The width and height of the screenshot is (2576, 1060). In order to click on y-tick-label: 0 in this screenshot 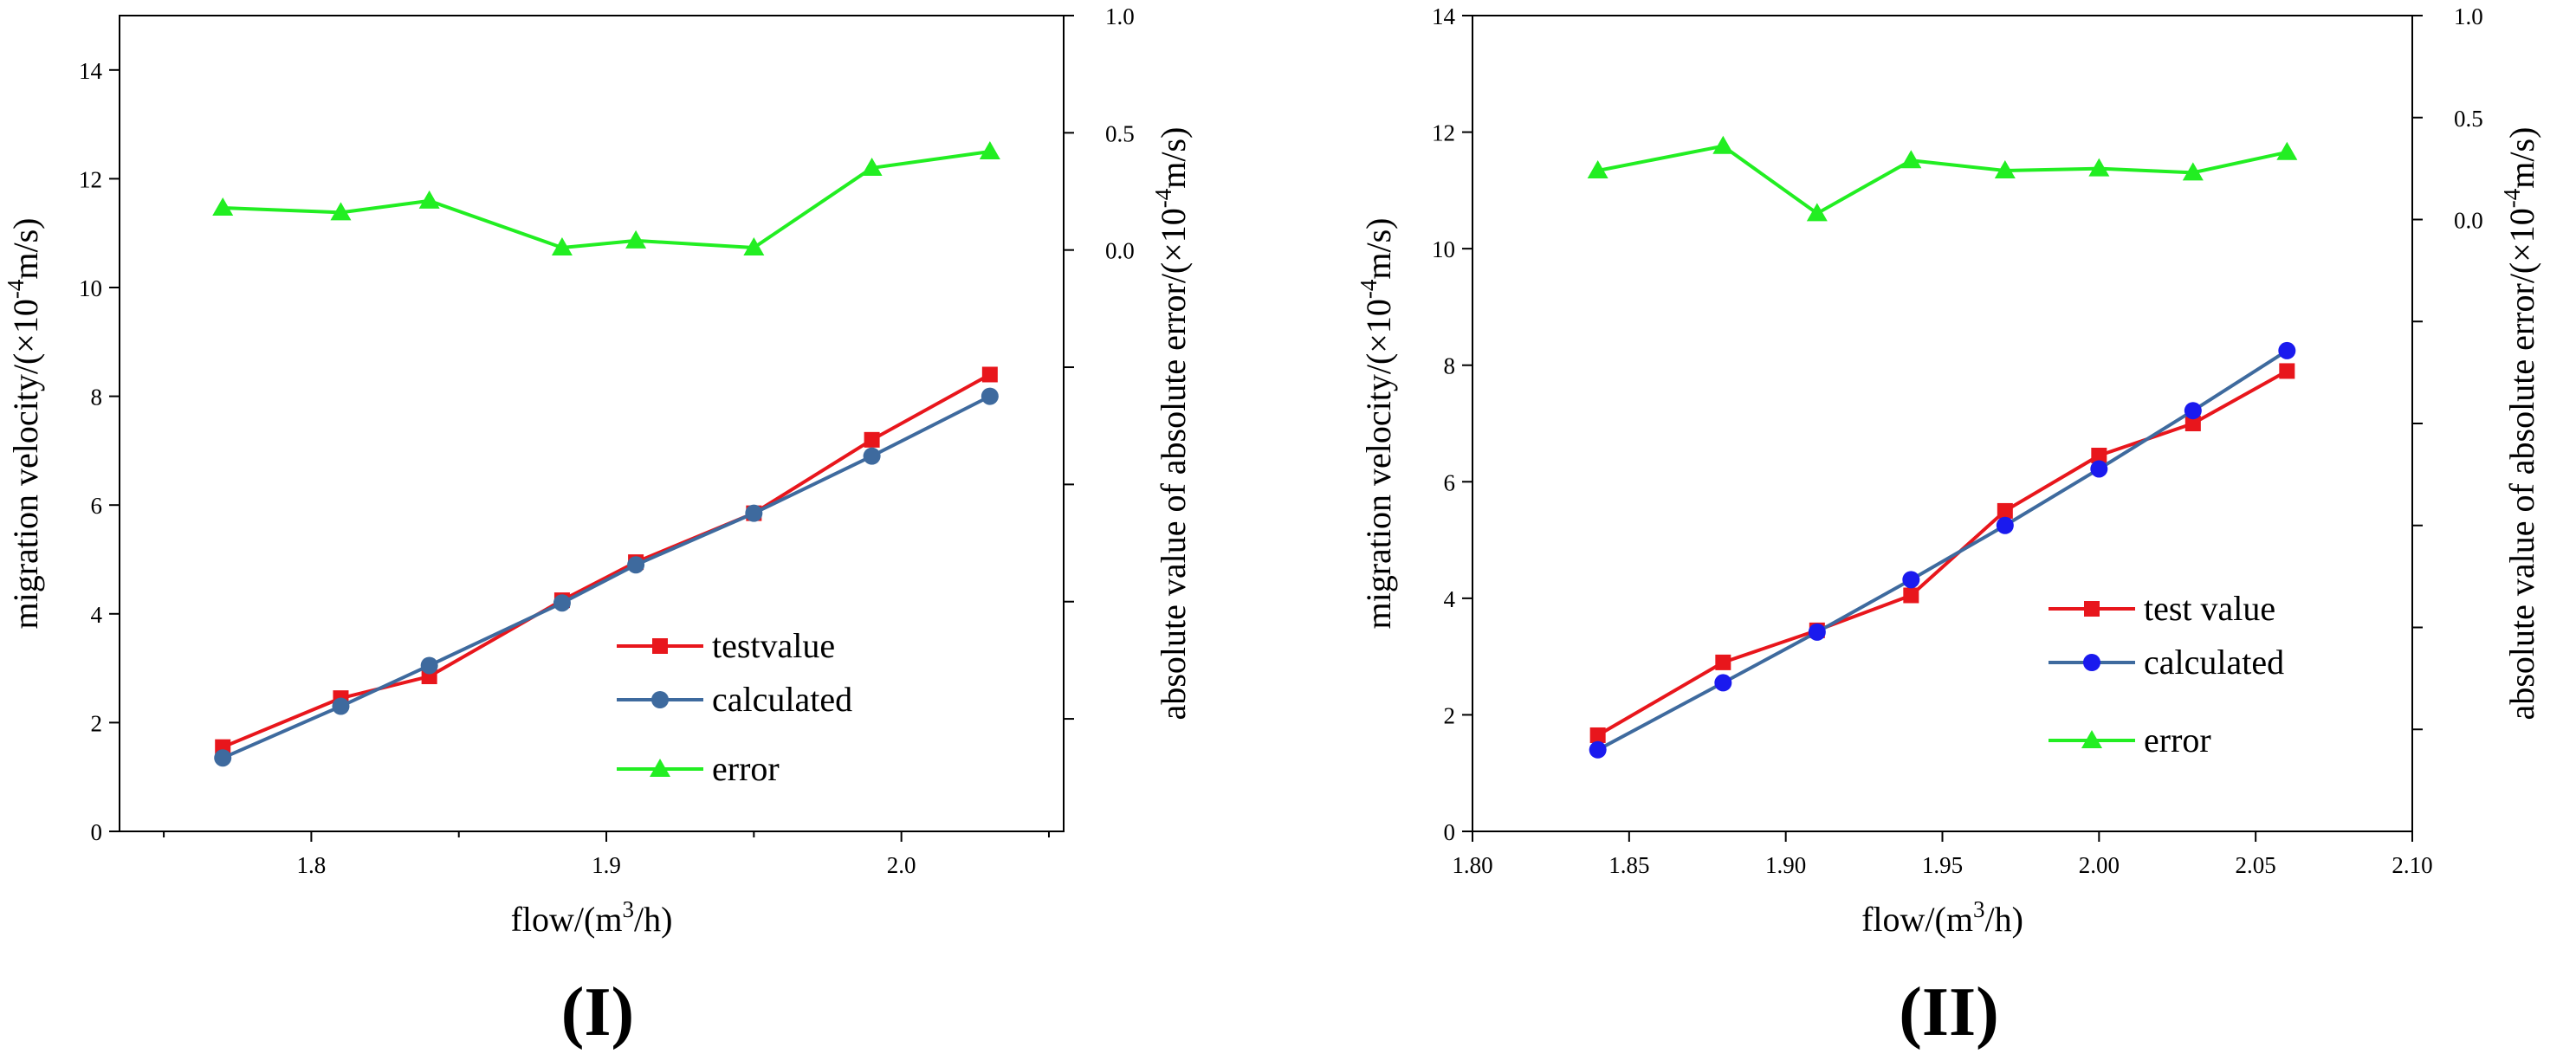, I will do `click(97, 832)`.